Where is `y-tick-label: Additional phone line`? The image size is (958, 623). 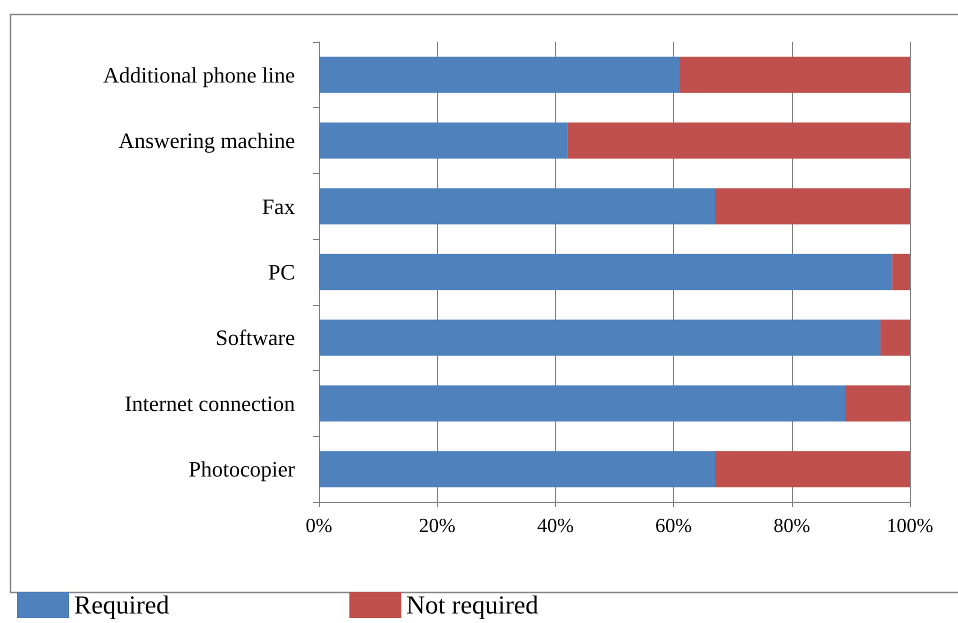 y-tick-label: Additional phone line is located at coordinates (199, 75).